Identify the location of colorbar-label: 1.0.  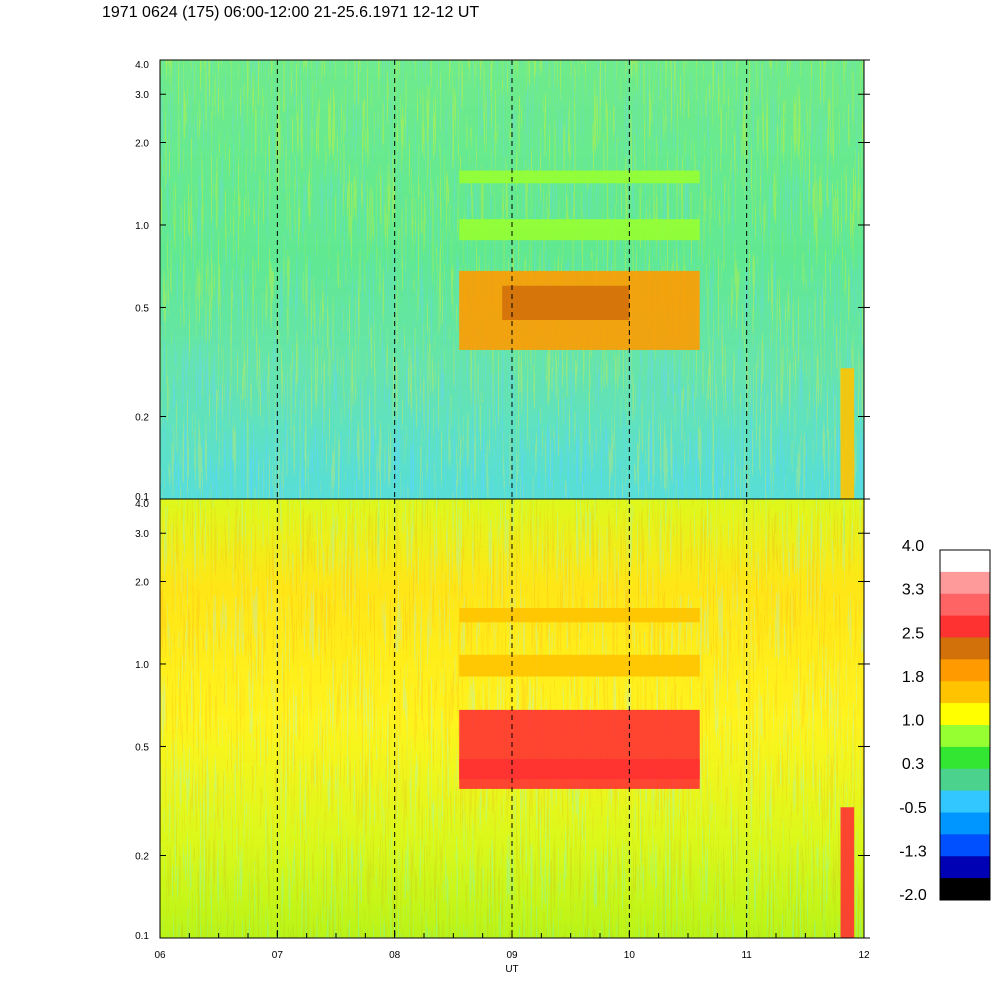
(913, 721).